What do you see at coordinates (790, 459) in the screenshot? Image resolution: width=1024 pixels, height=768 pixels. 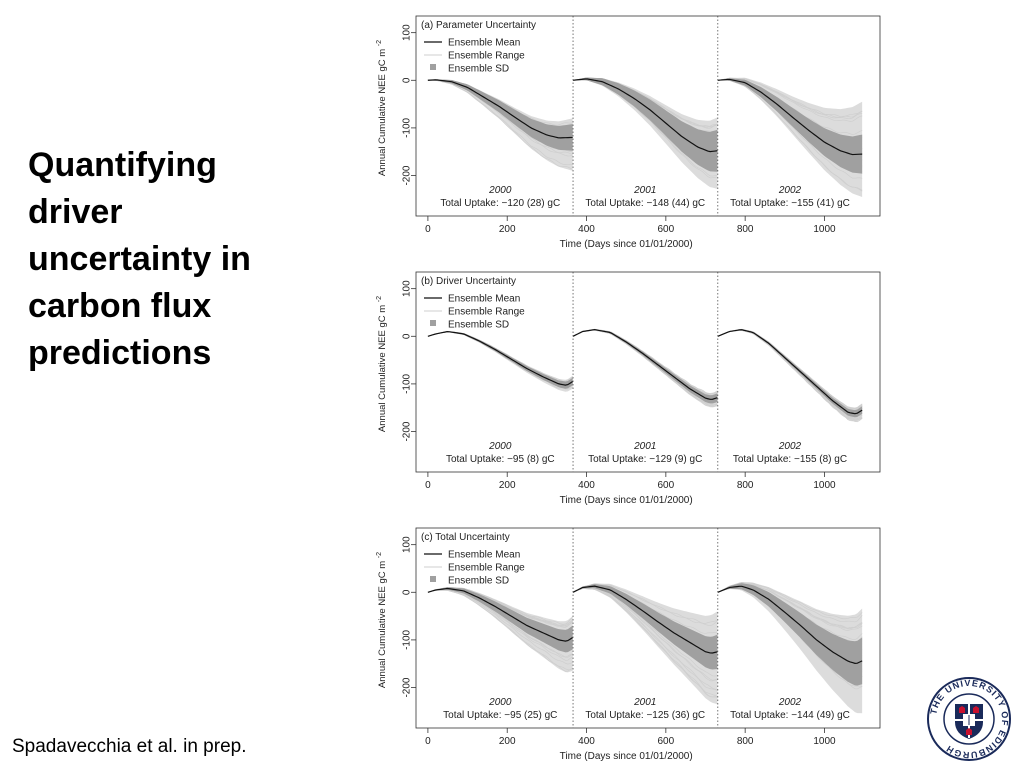 I see `total-uptake-label: Total Uptake: −155 (8) gC` at bounding box center [790, 459].